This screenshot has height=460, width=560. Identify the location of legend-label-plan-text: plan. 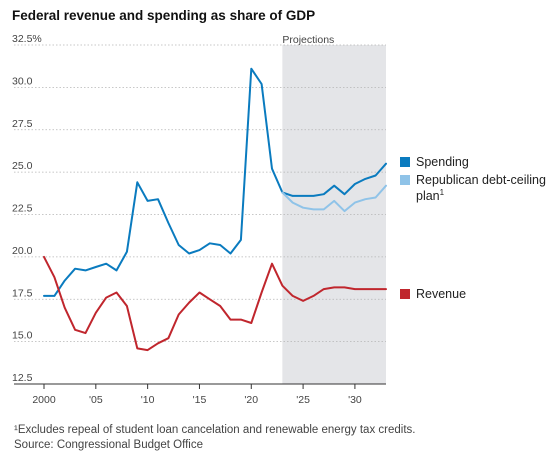
(428, 196).